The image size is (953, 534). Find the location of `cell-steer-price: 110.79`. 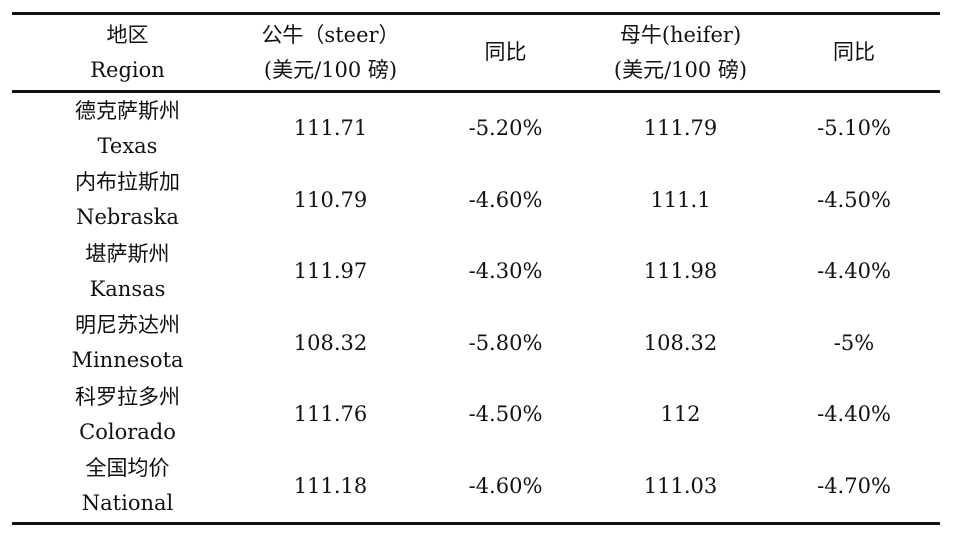

cell-steer-price: 110.79 is located at coordinates (330, 199).